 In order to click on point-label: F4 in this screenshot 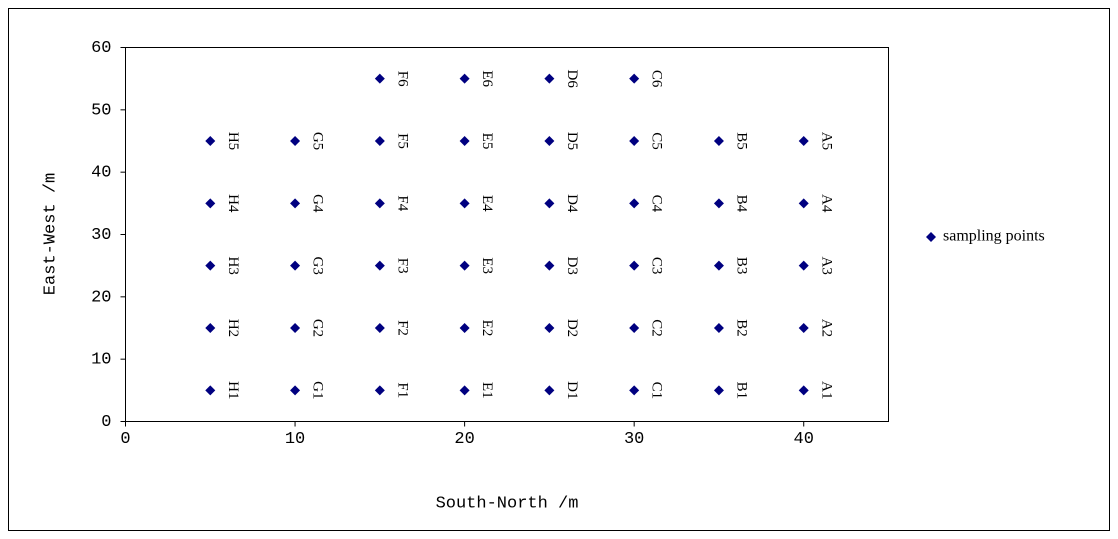, I will do `click(402, 203)`.